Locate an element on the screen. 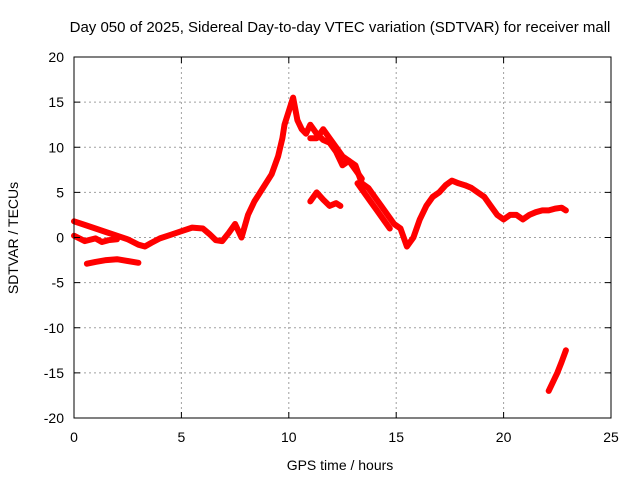 Image resolution: width=640 pixels, height=480 pixels. y-tick-label: 15 is located at coordinates (56, 102).